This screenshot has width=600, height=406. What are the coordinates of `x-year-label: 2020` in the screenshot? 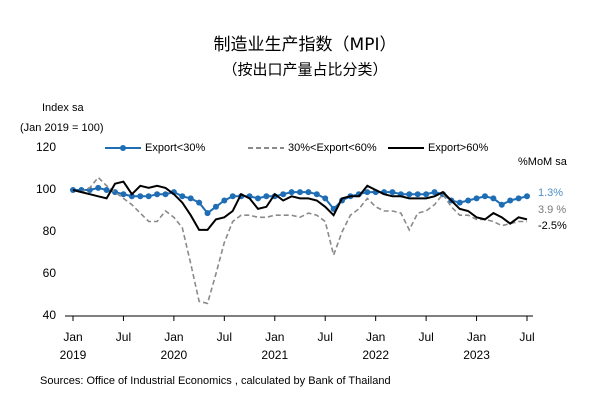 It's located at (174, 355).